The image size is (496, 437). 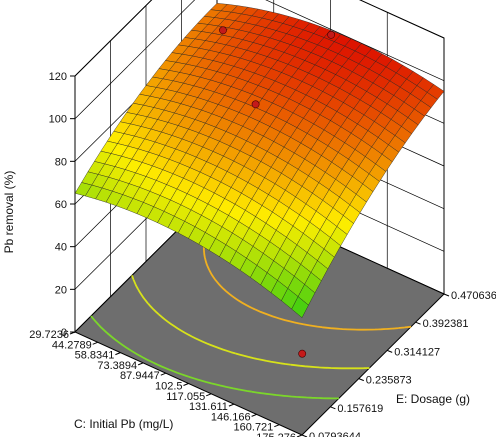 I want to click on y-tick-label: 0.157619, so click(x=360, y=409).